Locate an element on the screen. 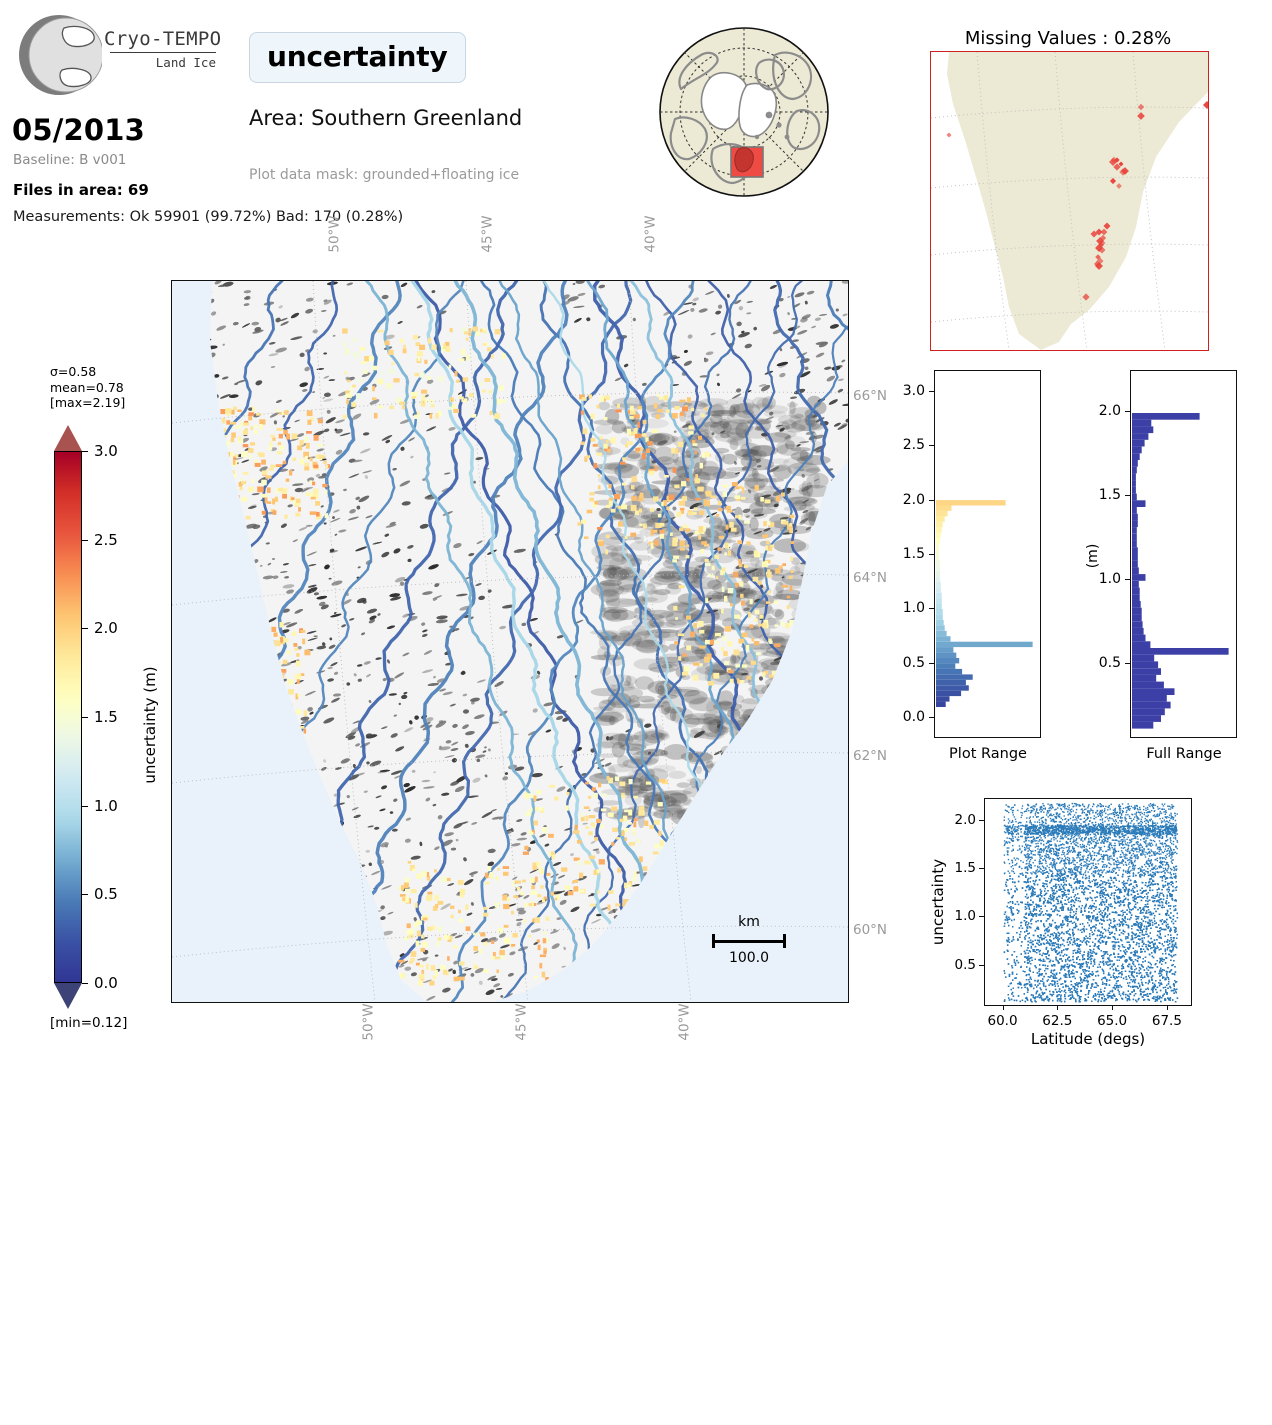 This screenshot has width=1272, height=1425. histogram-tick-label: 0.0 is located at coordinates (909, 717).